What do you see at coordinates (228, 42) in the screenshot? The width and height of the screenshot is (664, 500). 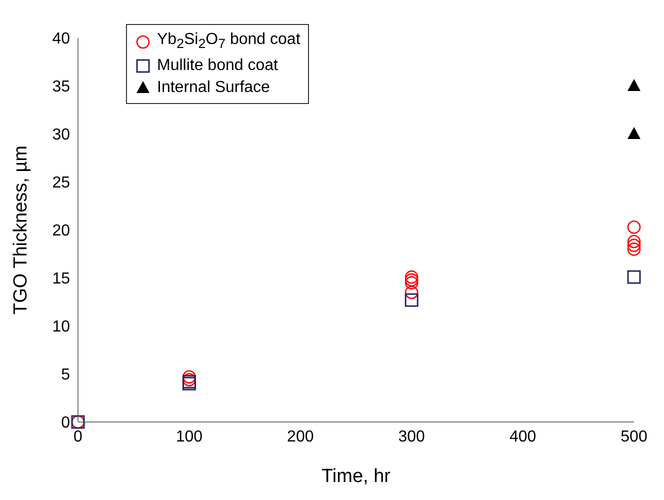 I see `legend-label: Yb$_{2}$Si$_{2}$O$_{7}$ bond coat` at bounding box center [228, 42].